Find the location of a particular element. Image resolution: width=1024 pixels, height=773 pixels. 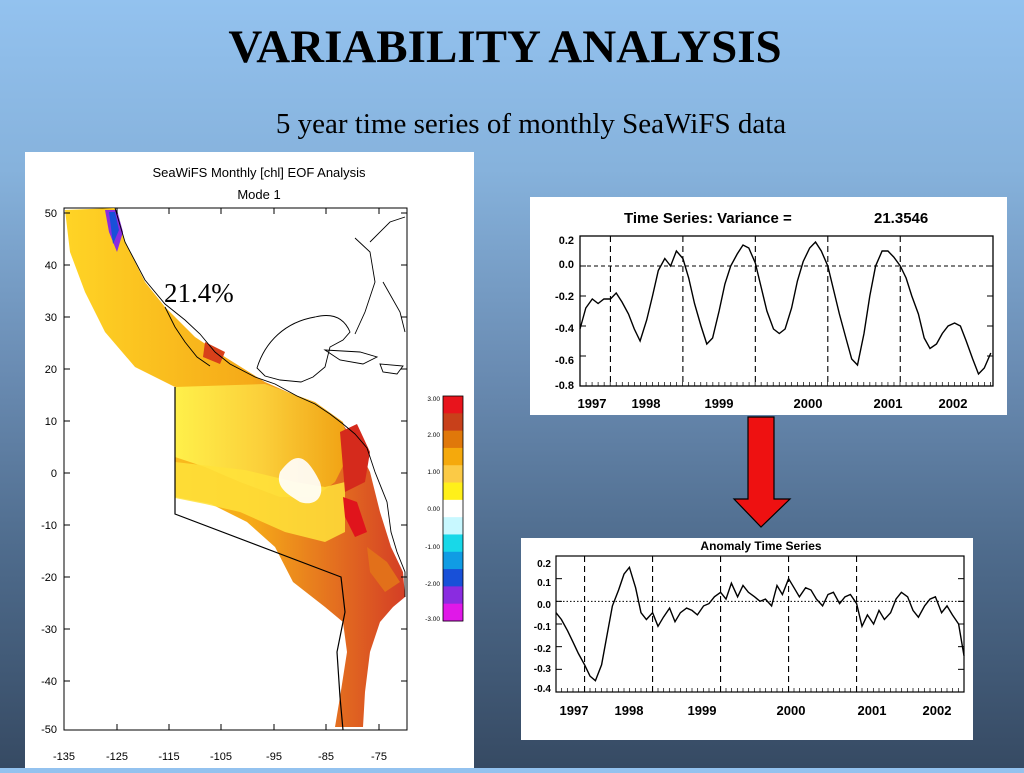

anom-y-tick: 0.2 is located at coordinates (544, 564).